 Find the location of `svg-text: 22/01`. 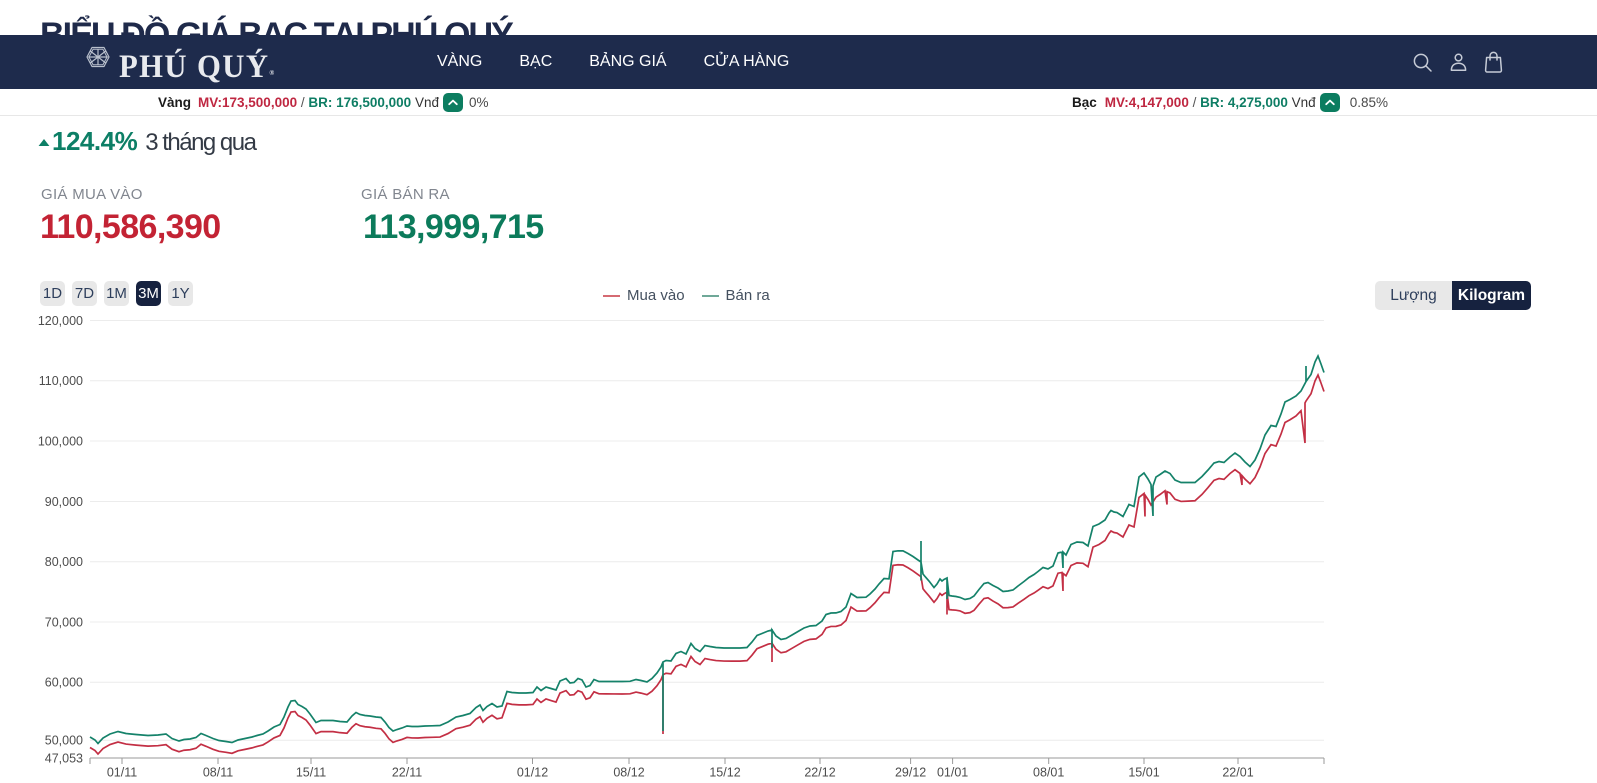

svg-text: 22/01 is located at coordinates (1237, 773).